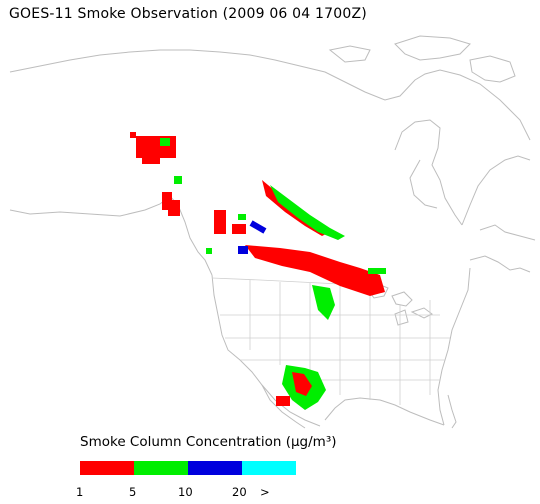 The image size is (540, 504). What do you see at coordinates (258, 227) in the screenshot?
I see `smoke-bc-high` at bounding box center [258, 227].